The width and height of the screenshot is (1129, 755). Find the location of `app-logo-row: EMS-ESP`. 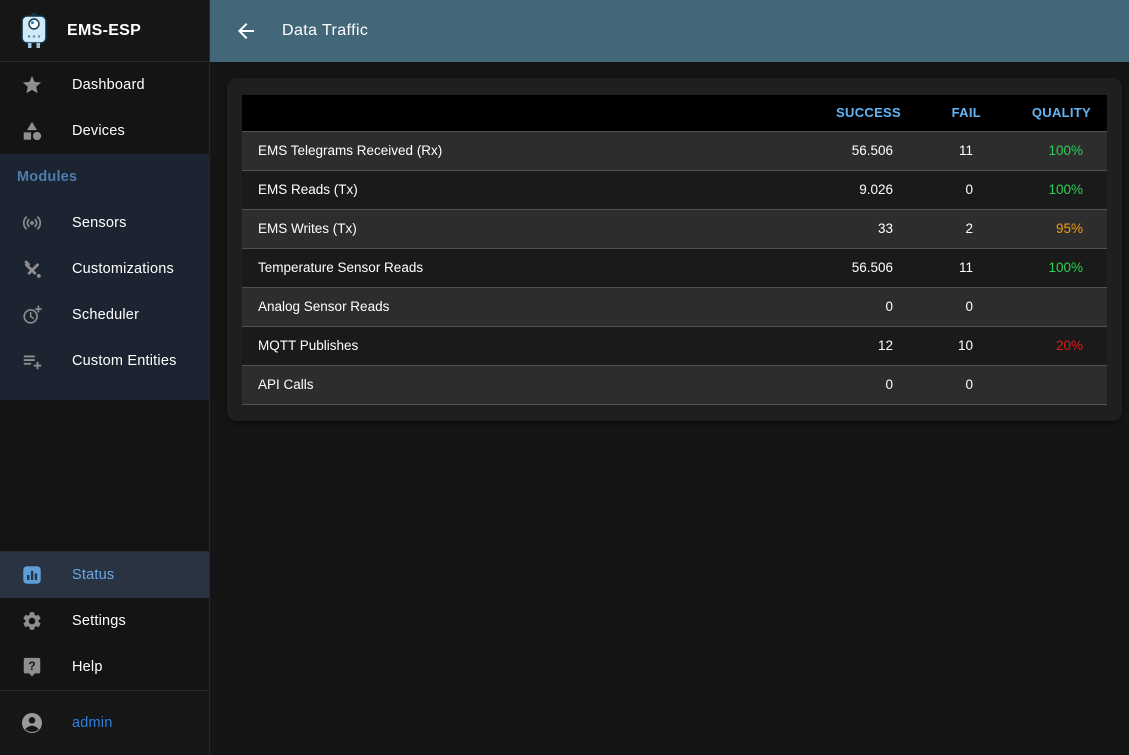

app-logo-row: EMS-ESP is located at coordinates (104, 31).